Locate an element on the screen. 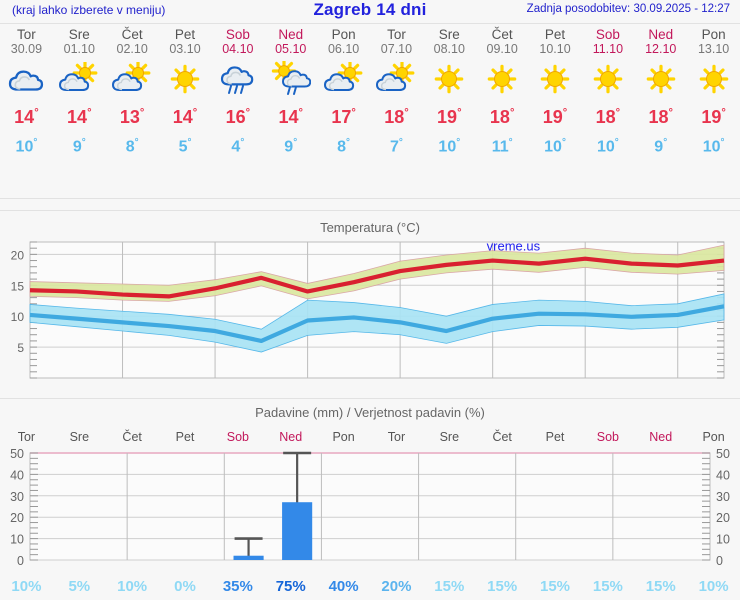 This screenshot has width=740, height=600. svg-text: vreme.us is located at coordinates (514, 246).